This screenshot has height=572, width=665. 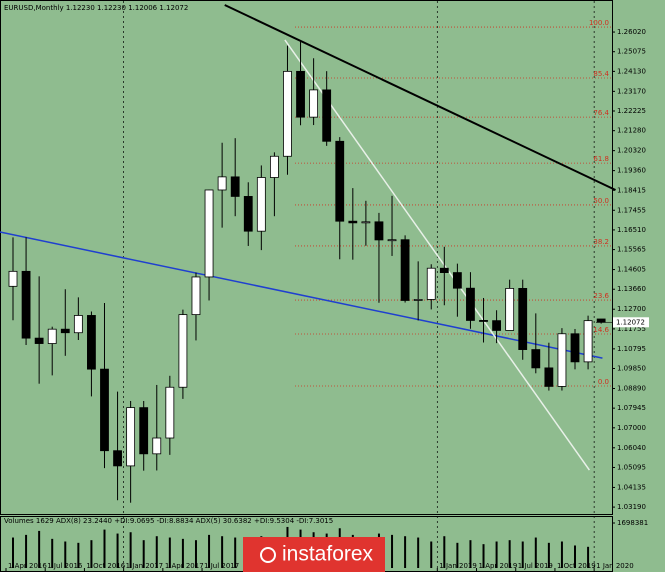 I want to click on fibo-label: 50.0, so click(x=601, y=201).